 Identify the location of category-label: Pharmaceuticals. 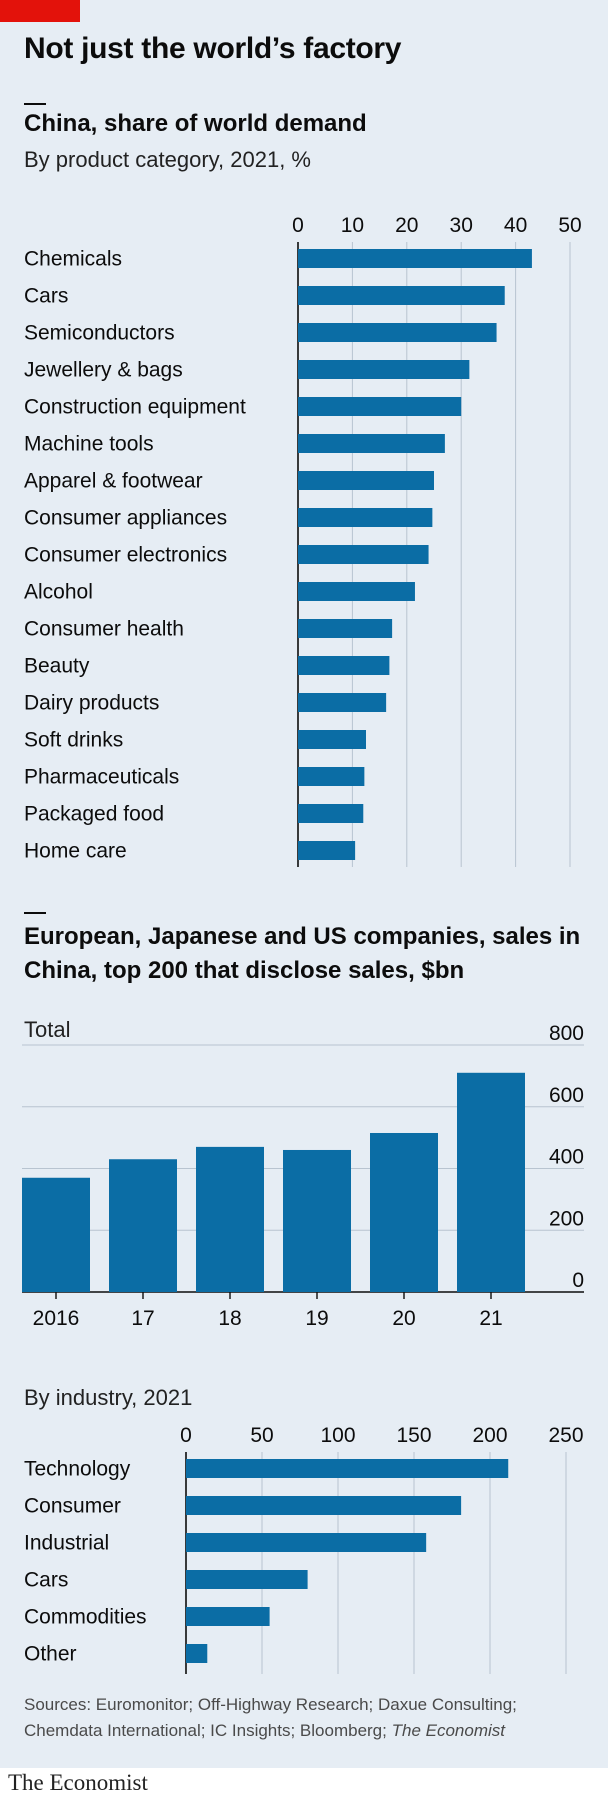
(101, 777).